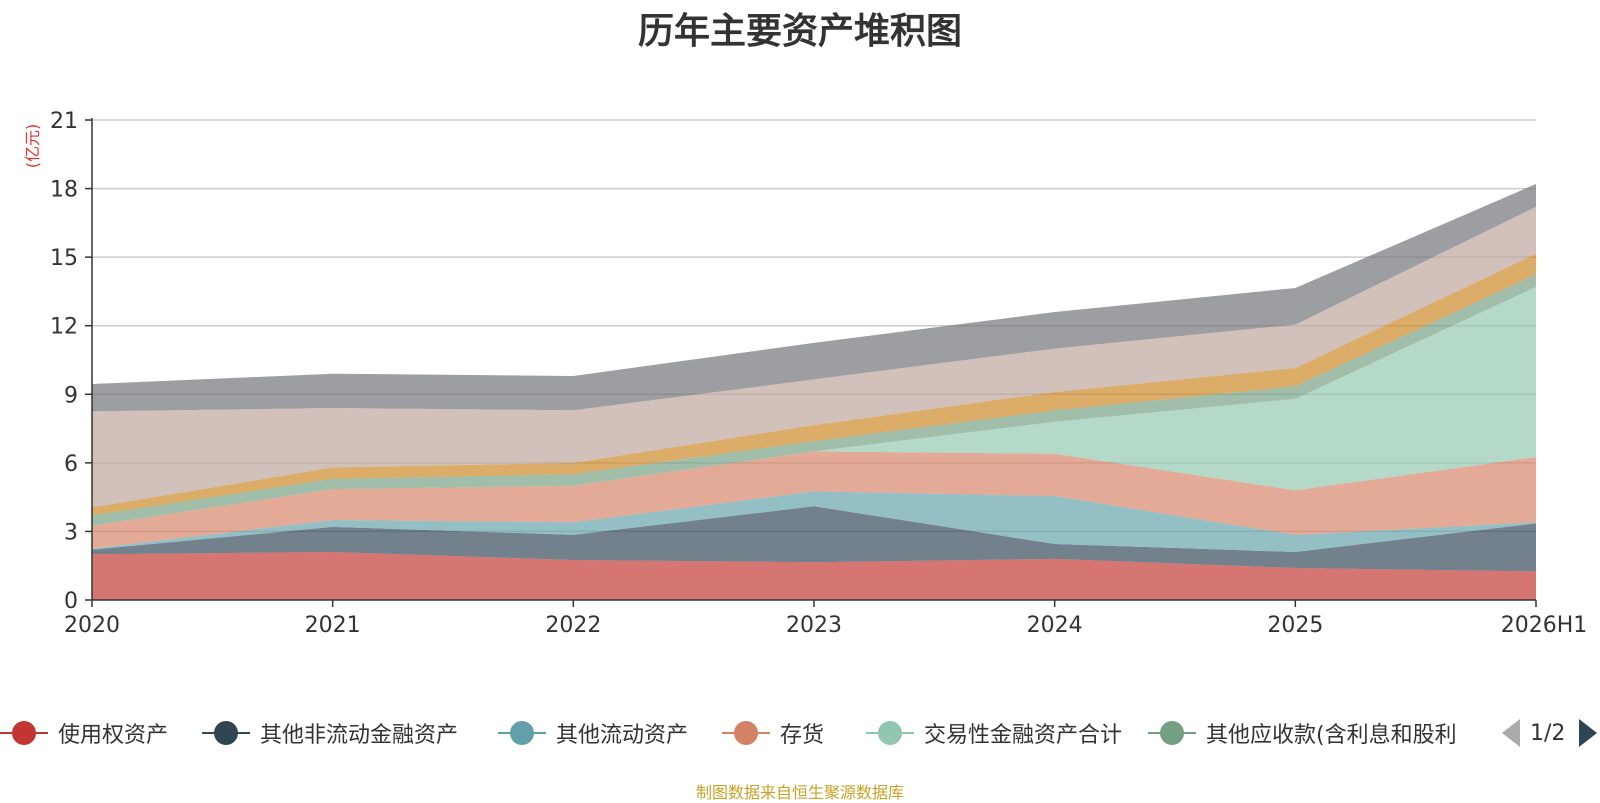  Describe the element at coordinates (71, 601) in the screenshot. I see `y-tick-label: 0` at that location.